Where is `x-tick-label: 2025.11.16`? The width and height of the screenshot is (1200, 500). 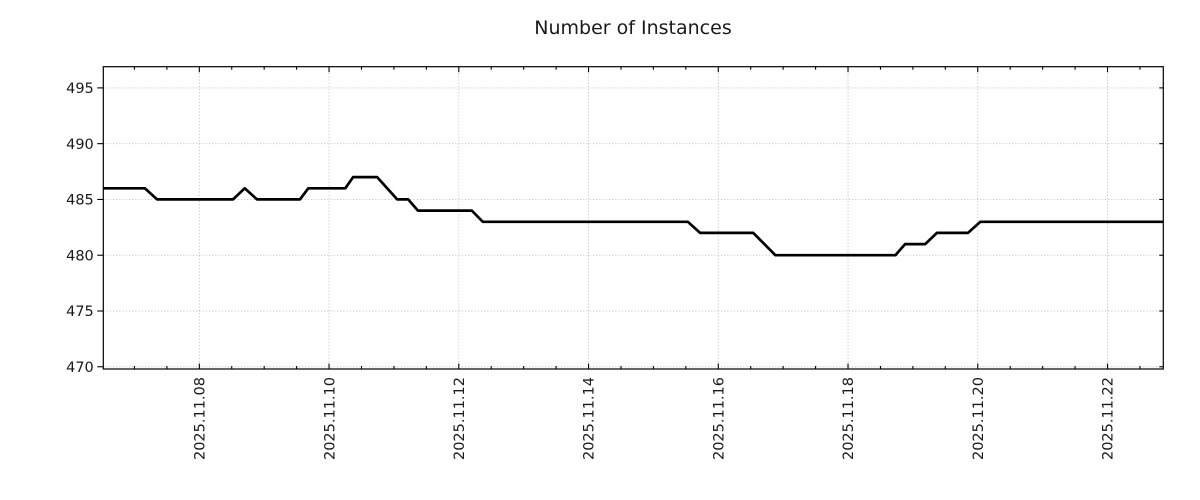 x-tick-label: 2025.11.16 is located at coordinates (719, 418).